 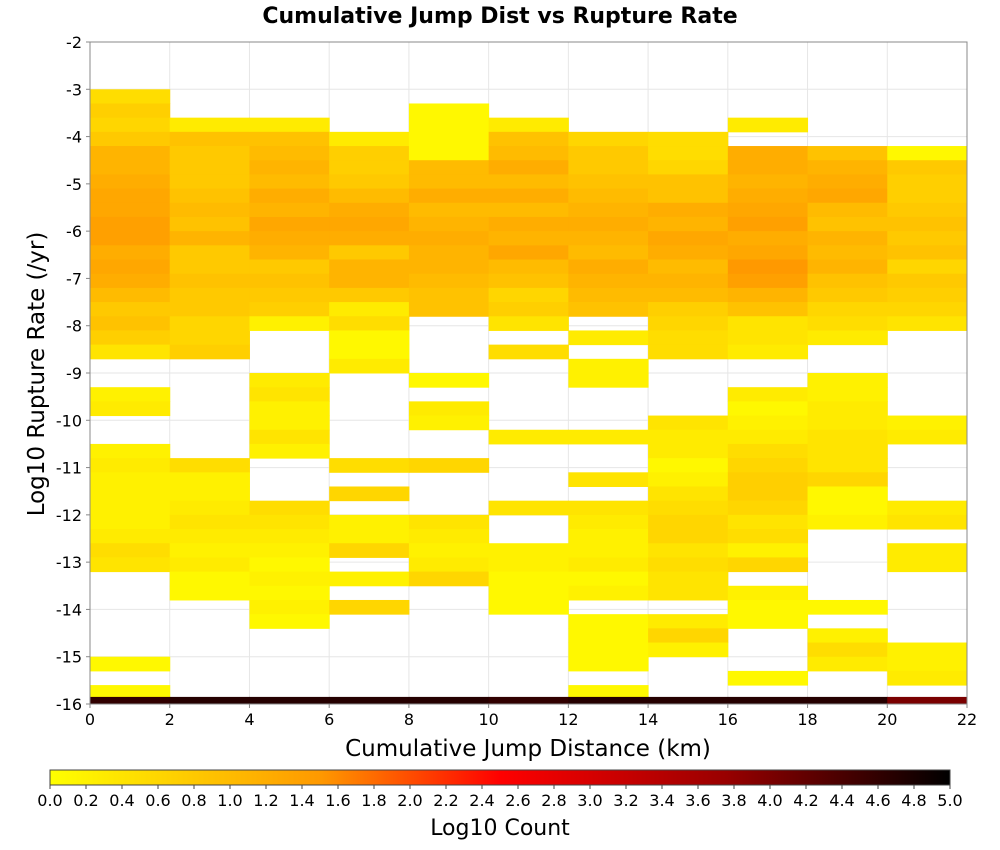 What do you see at coordinates (728, 719) in the screenshot?
I see `x-tick-label: 16` at bounding box center [728, 719].